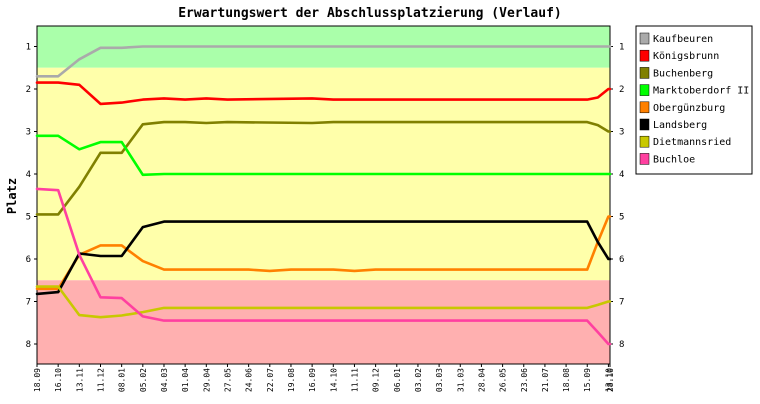 This screenshot has height=404, width=760. I want to click on y-tick-label-left-5: 5, so click(28, 218).